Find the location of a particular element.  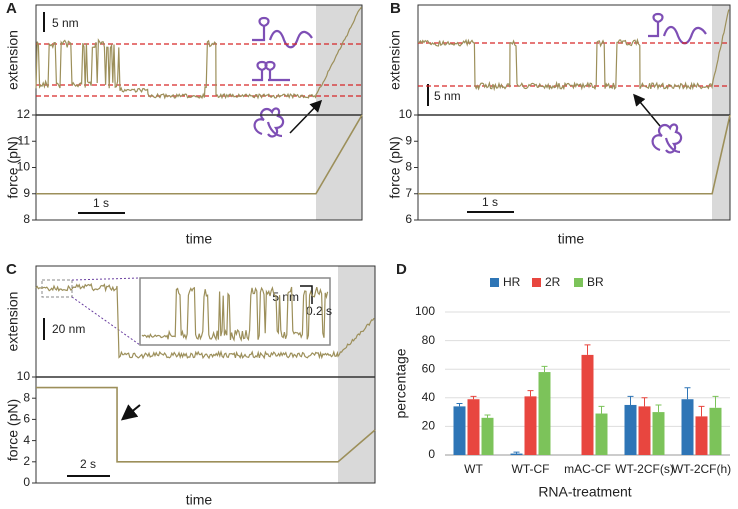

y-tick-label: 100 is located at coordinates (425, 311).